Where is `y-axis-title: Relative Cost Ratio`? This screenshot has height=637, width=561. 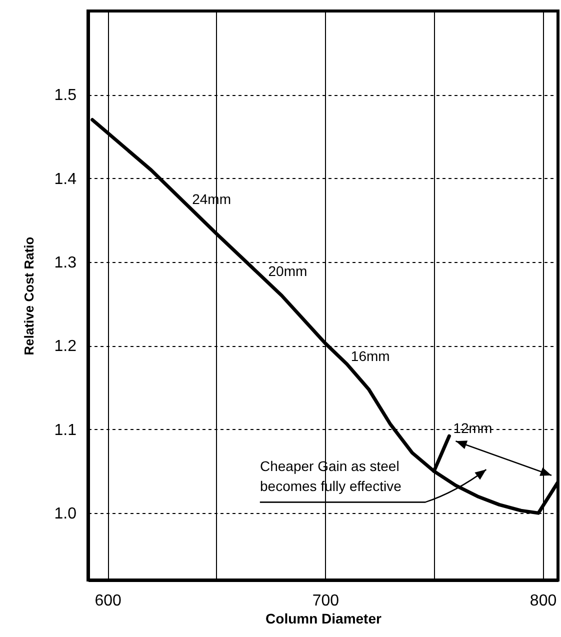
y-axis-title: Relative Cost Ratio is located at coordinates (28, 296).